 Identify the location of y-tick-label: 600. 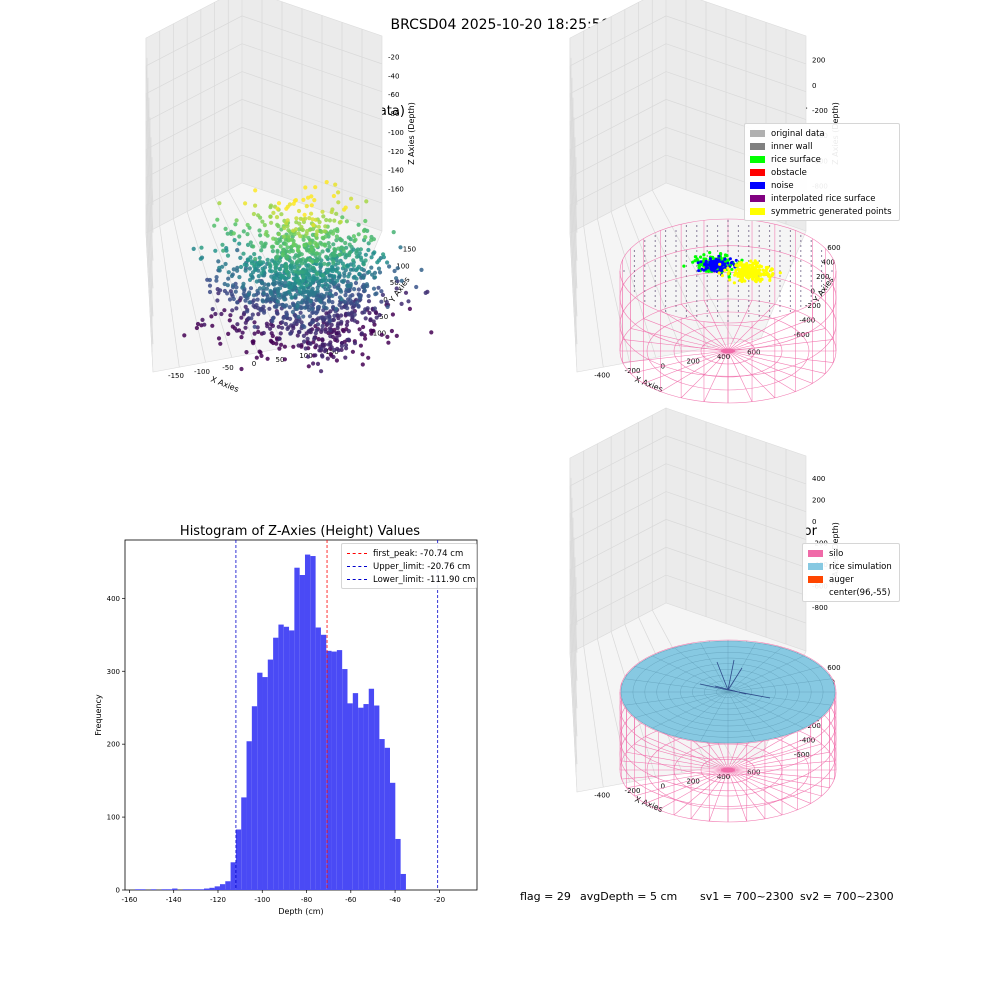
(833, 668).